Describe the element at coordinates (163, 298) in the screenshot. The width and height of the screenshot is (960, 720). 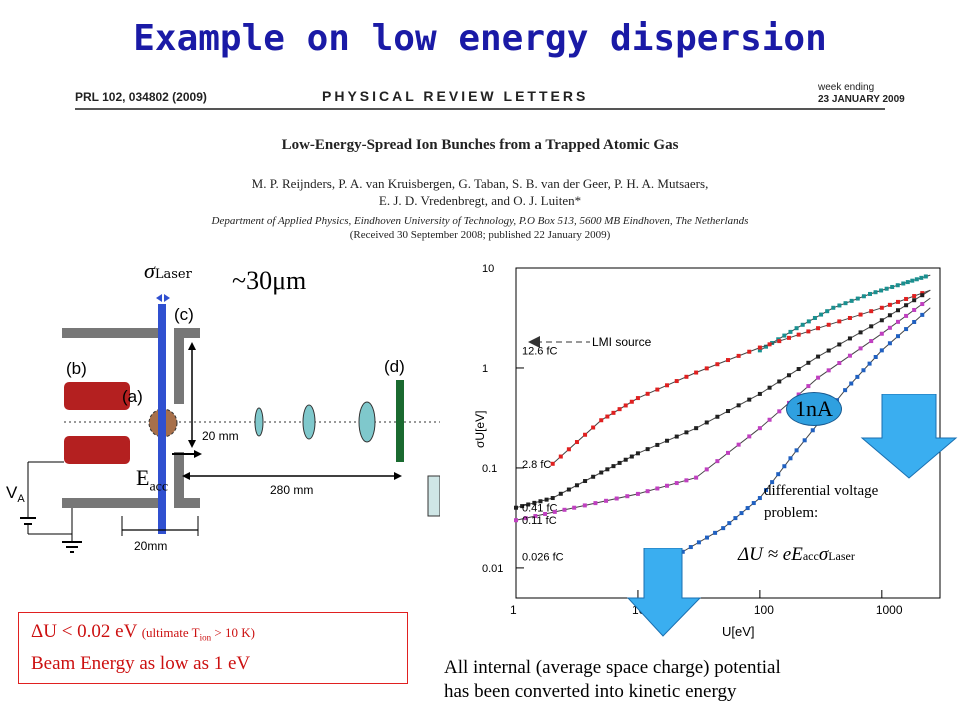
I see `sigma-width-arrow` at that location.